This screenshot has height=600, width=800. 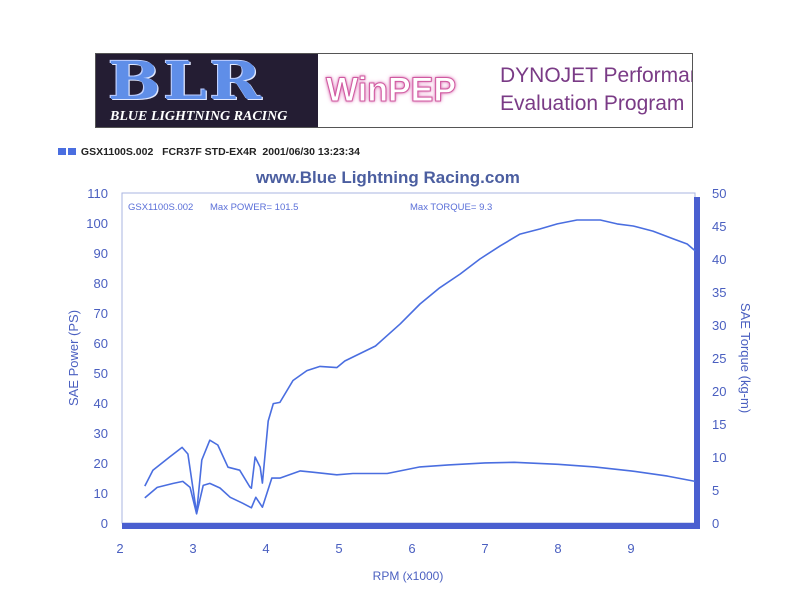 What do you see at coordinates (420, 488) in the screenshot?
I see `torque-curve` at bounding box center [420, 488].